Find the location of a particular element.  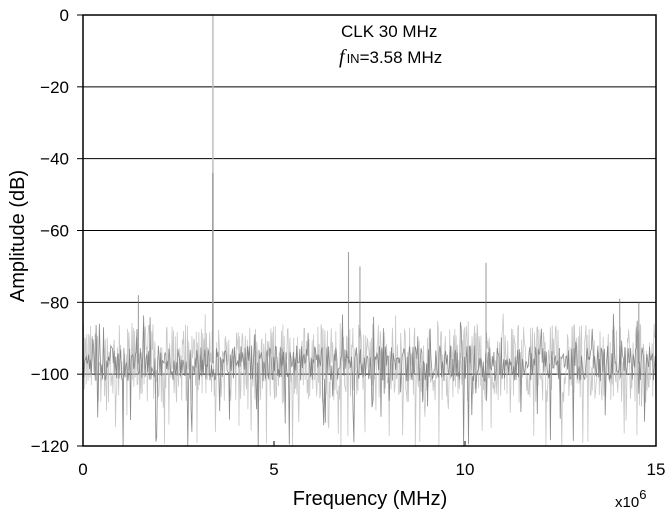

x-axis-label: Frequency (MHz) is located at coordinates (370, 499).